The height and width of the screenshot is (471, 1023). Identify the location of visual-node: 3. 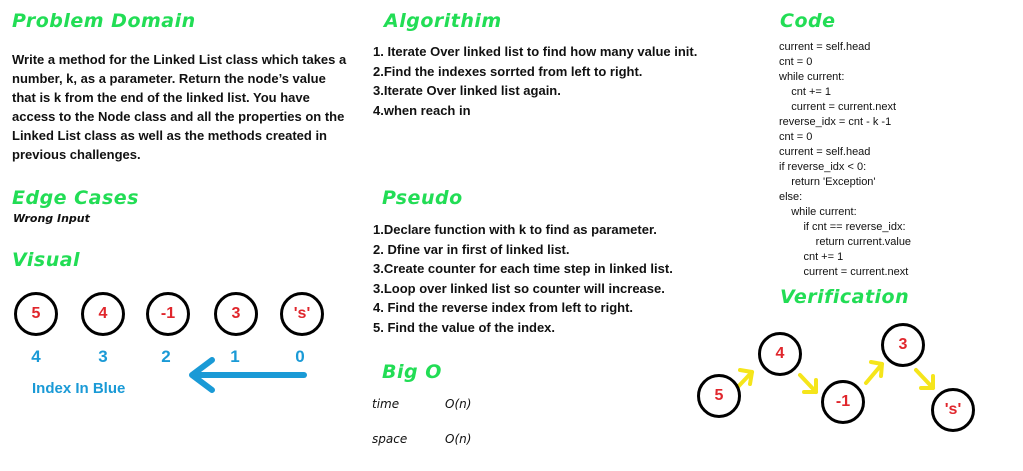
(236, 314).